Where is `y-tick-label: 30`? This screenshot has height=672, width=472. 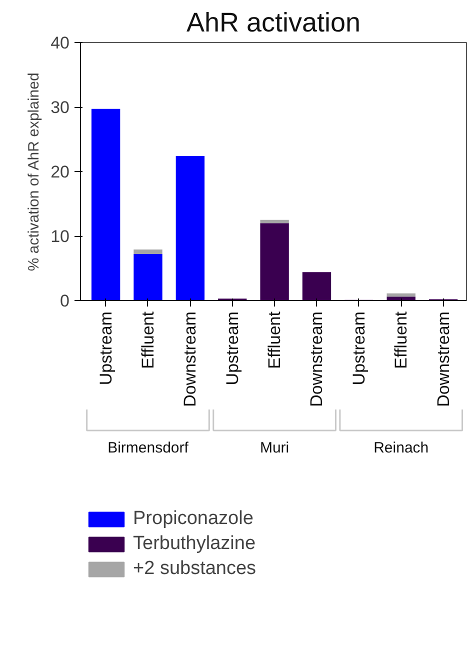
y-tick-label: 30 is located at coordinates (60, 107).